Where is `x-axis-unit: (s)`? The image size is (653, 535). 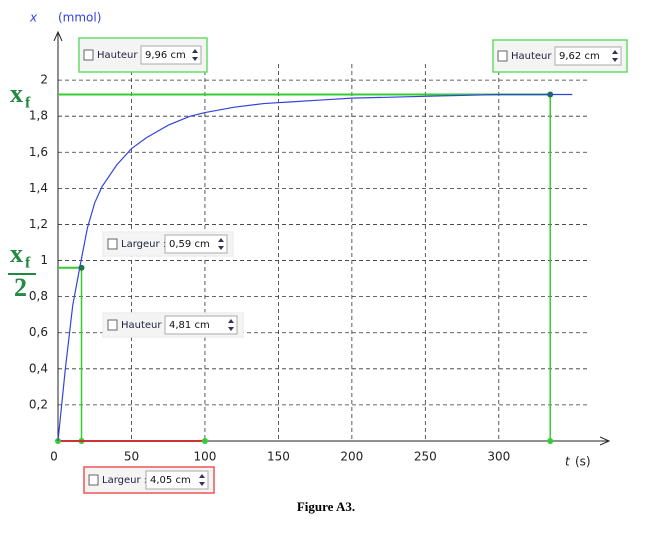
x-axis-unit: (s) is located at coordinates (583, 462).